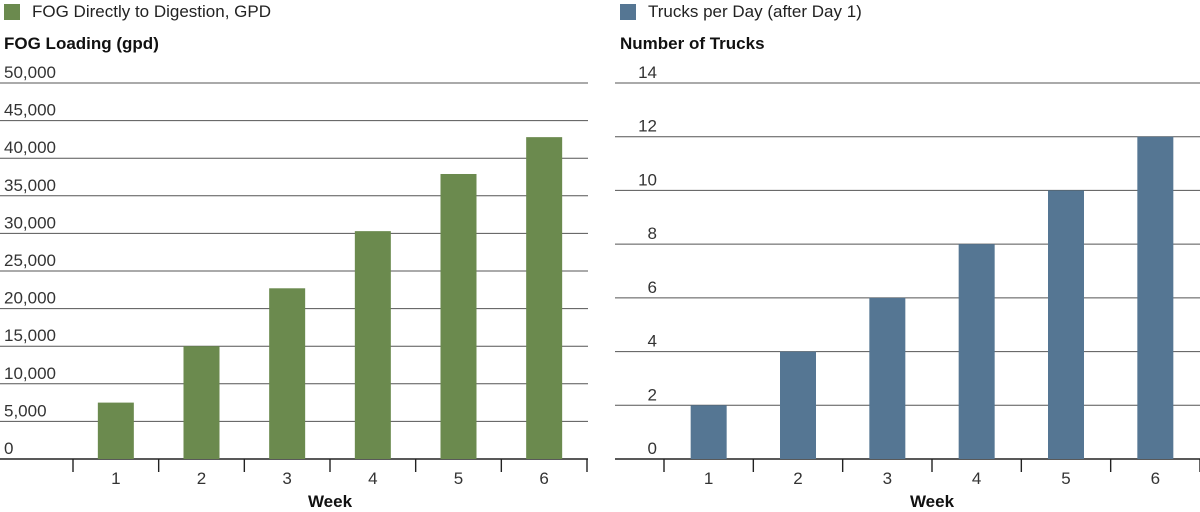 This screenshot has height=512, width=1200. Describe the element at coordinates (647, 72) in the screenshot. I see `y-tick-label: 14` at that location.